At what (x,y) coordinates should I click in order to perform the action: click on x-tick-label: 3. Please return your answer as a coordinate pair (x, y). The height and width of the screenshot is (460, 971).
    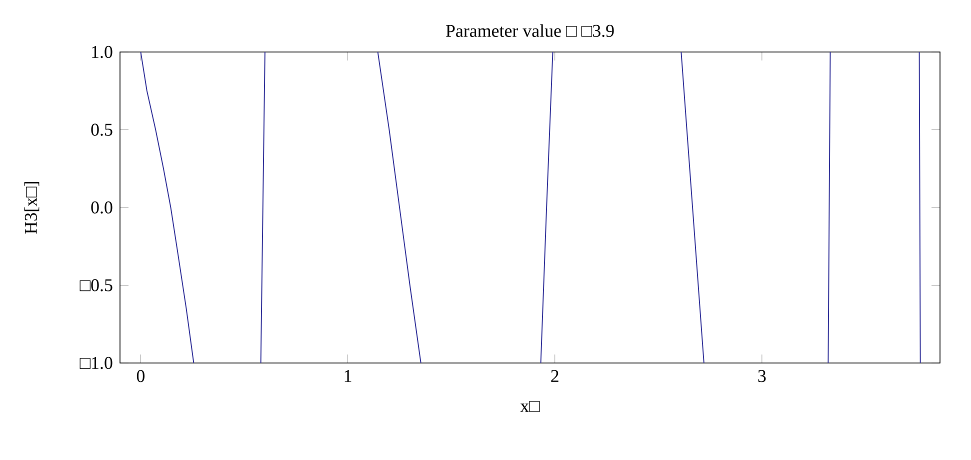
    Looking at the image, I should click on (762, 376).